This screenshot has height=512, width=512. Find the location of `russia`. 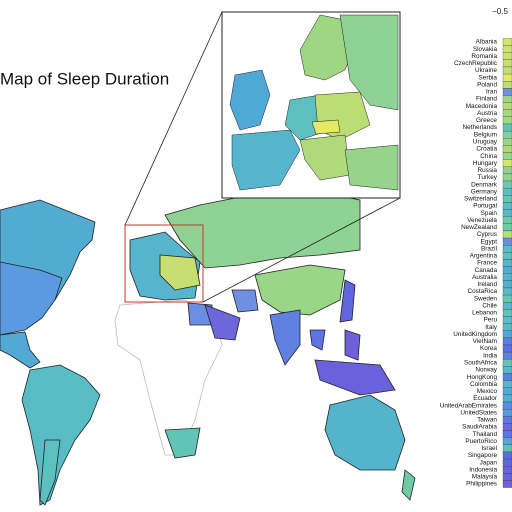

russia is located at coordinates (262, 229).